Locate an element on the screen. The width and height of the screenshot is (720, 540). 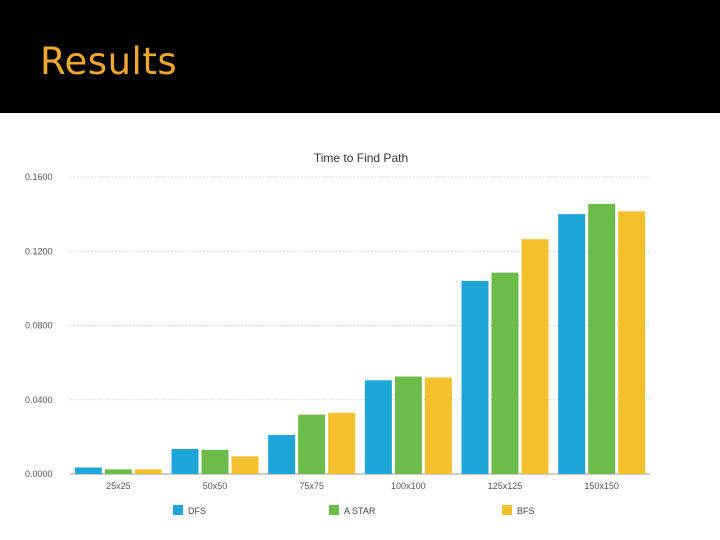
legend: DFS A STAR BFS is located at coordinates (354, 510).